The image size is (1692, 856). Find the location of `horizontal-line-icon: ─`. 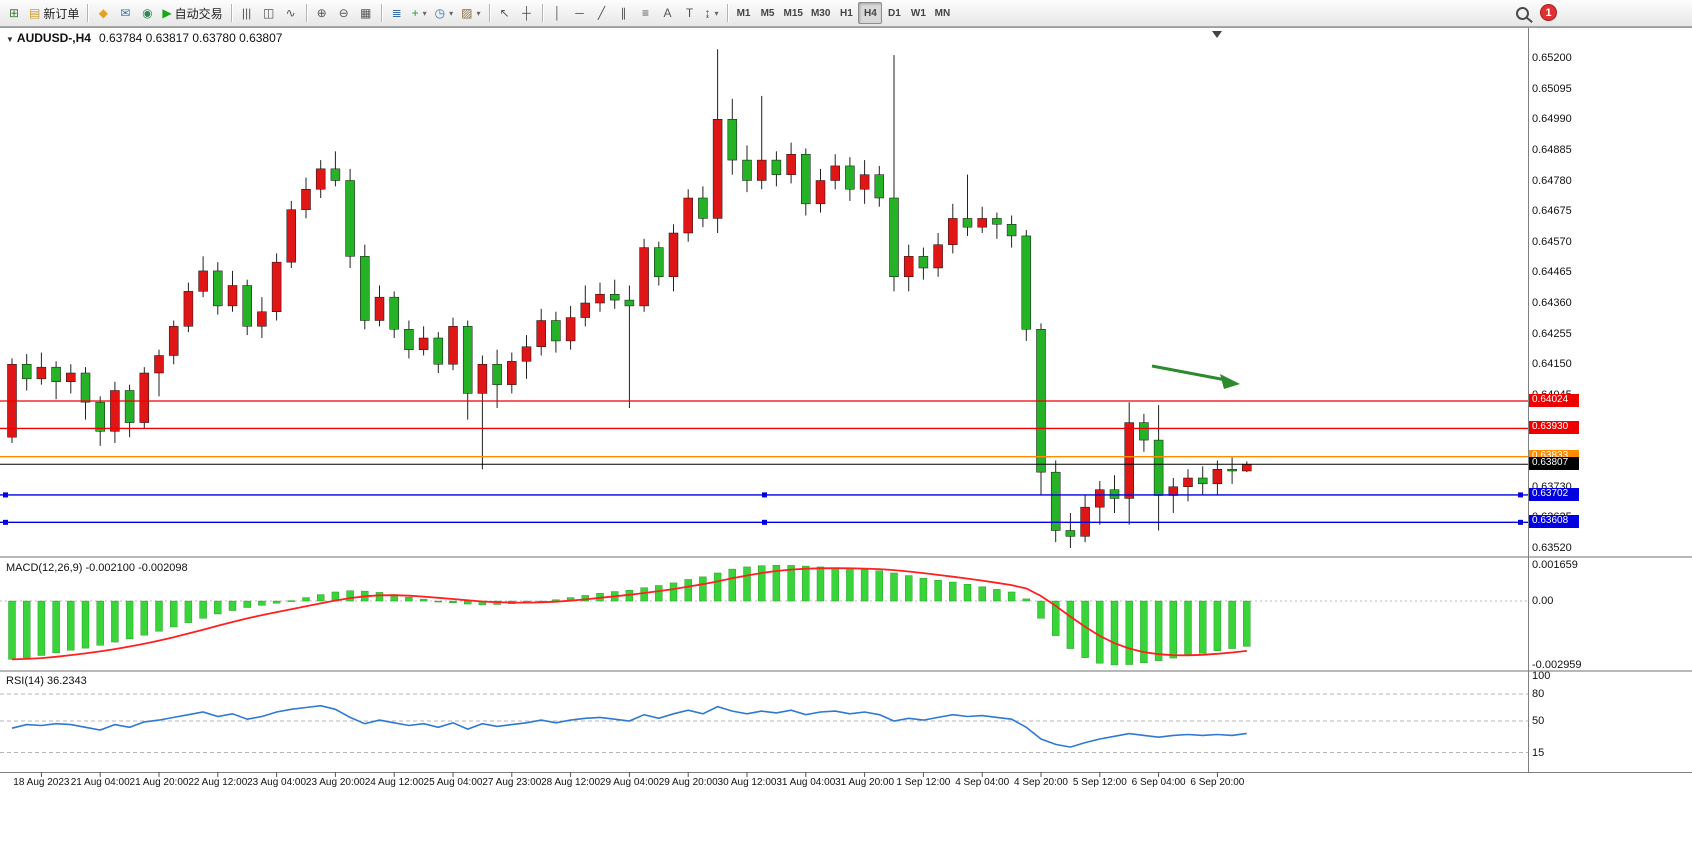

horizontal-line-icon: ─ is located at coordinates (579, 13).